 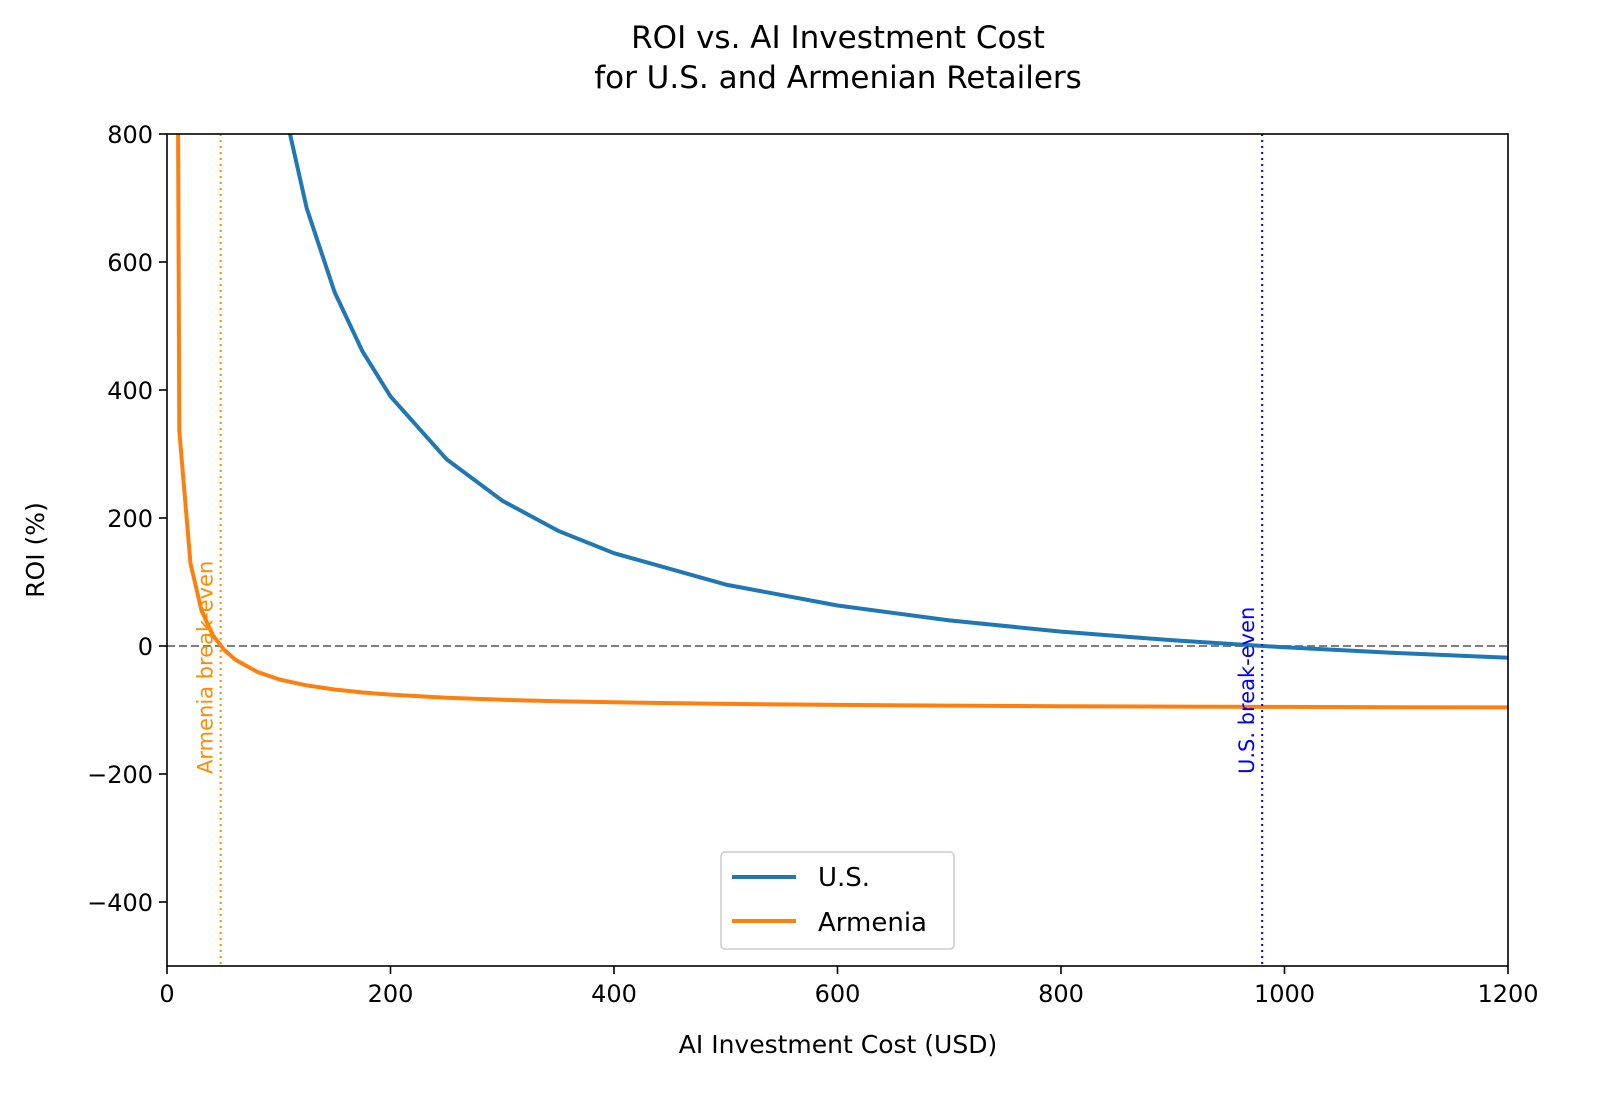 What do you see at coordinates (844, 878) in the screenshot?
I see `legend-label-us: U.S.` at bounding box center [844, 878].